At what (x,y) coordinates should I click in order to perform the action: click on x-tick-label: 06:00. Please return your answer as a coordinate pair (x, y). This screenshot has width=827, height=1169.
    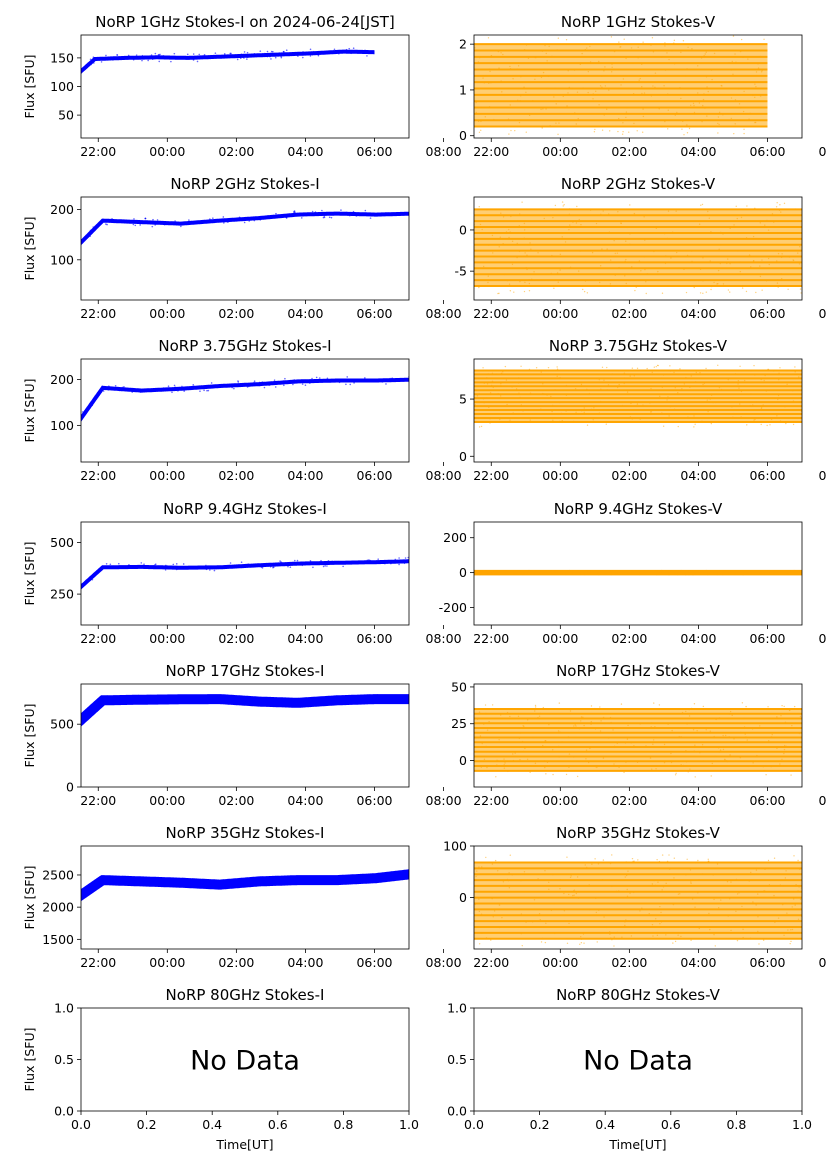
    Looking at the image, I should click on (374, 313).